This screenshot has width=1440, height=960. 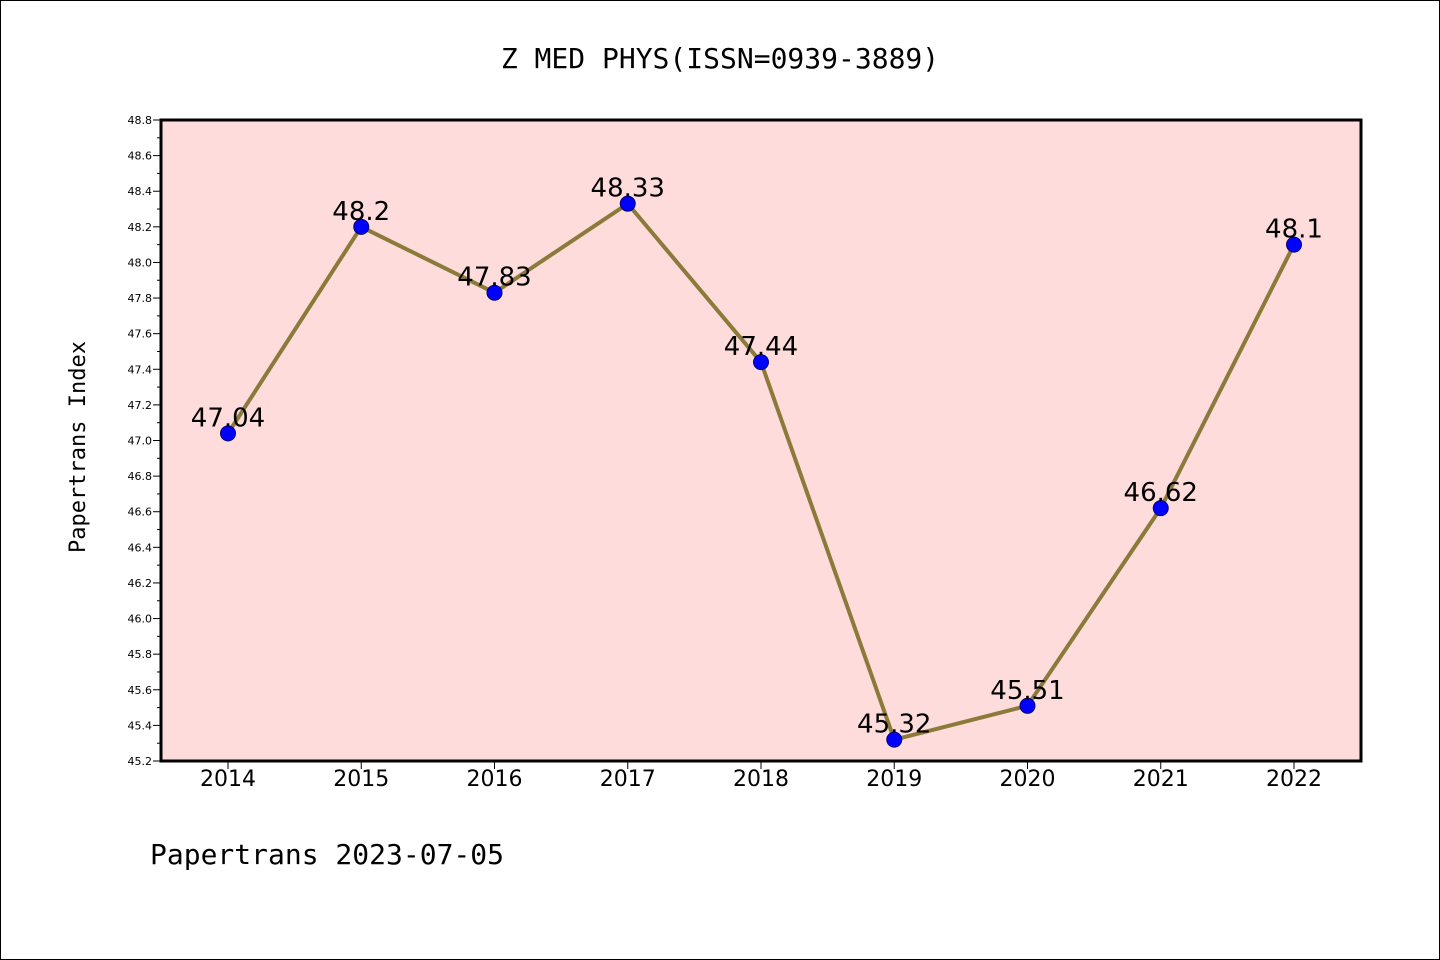 What do you see at coordinates (140, 619) in the screenshot?
I see `y-tick-label: 46.0` at bounding box center [140, 619].